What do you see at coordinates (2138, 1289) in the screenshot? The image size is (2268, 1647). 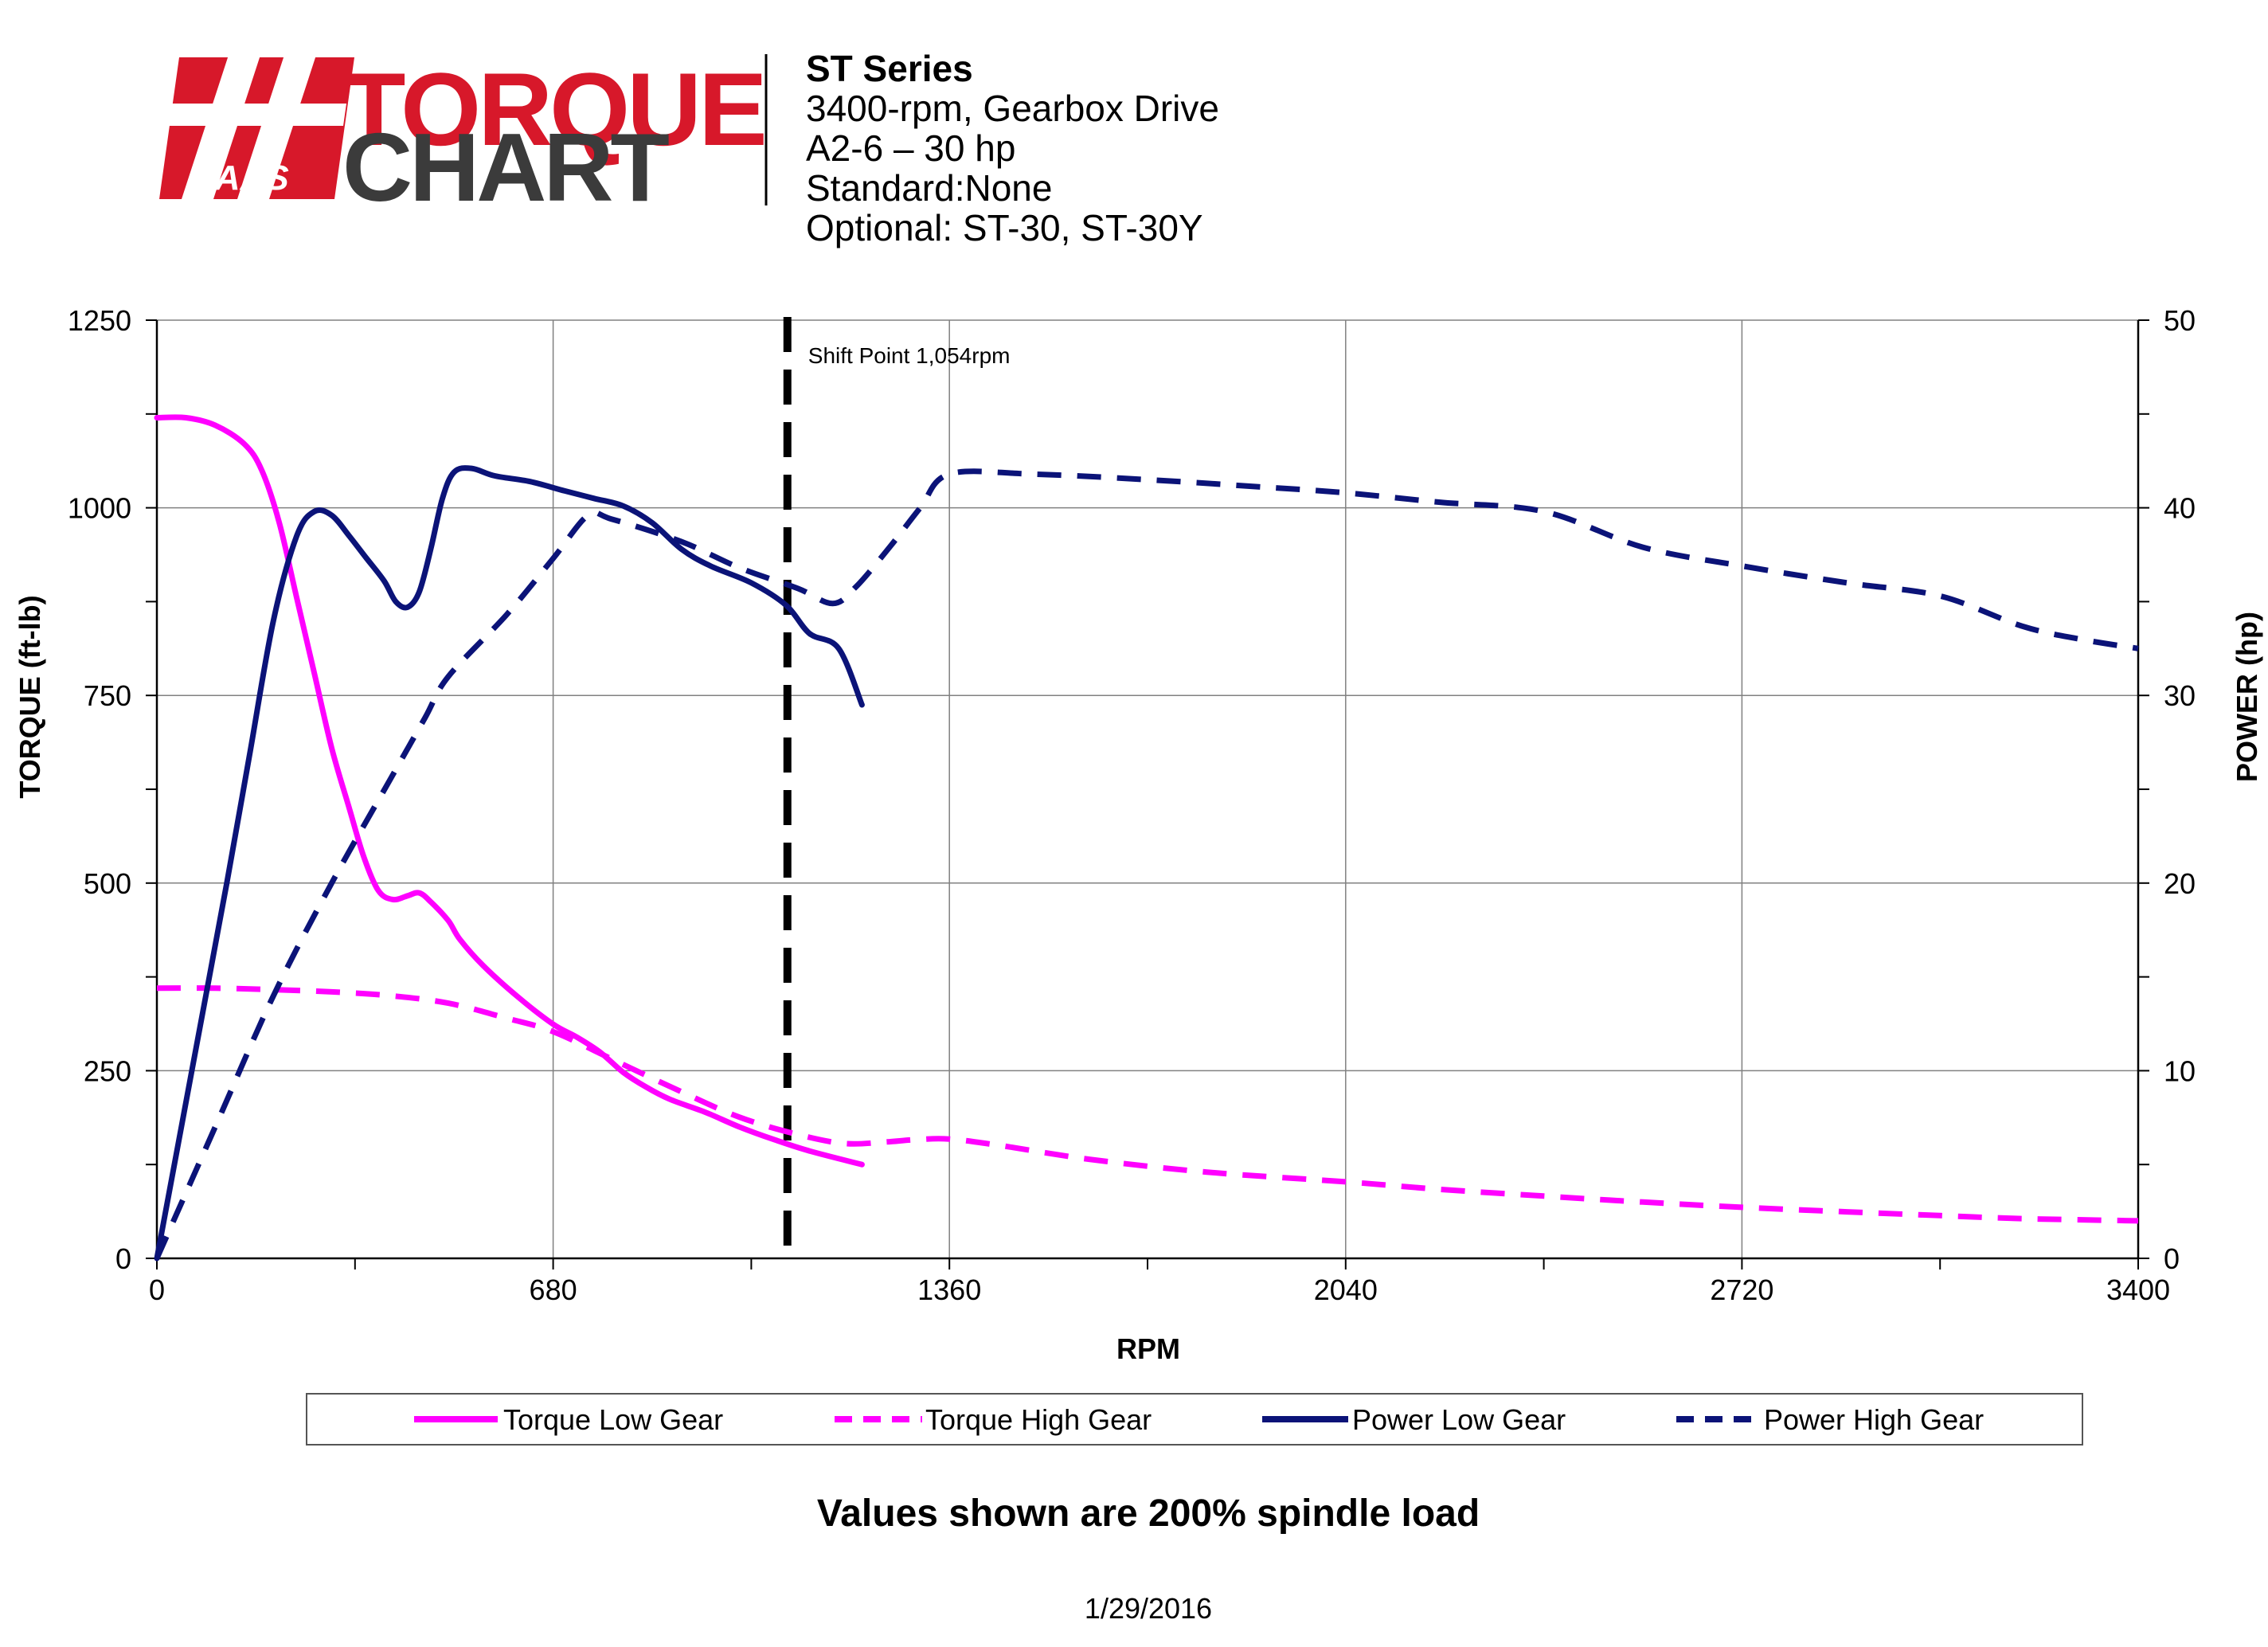 I see `x-tick-label: 3400` at bounding box center [2138, 1289].